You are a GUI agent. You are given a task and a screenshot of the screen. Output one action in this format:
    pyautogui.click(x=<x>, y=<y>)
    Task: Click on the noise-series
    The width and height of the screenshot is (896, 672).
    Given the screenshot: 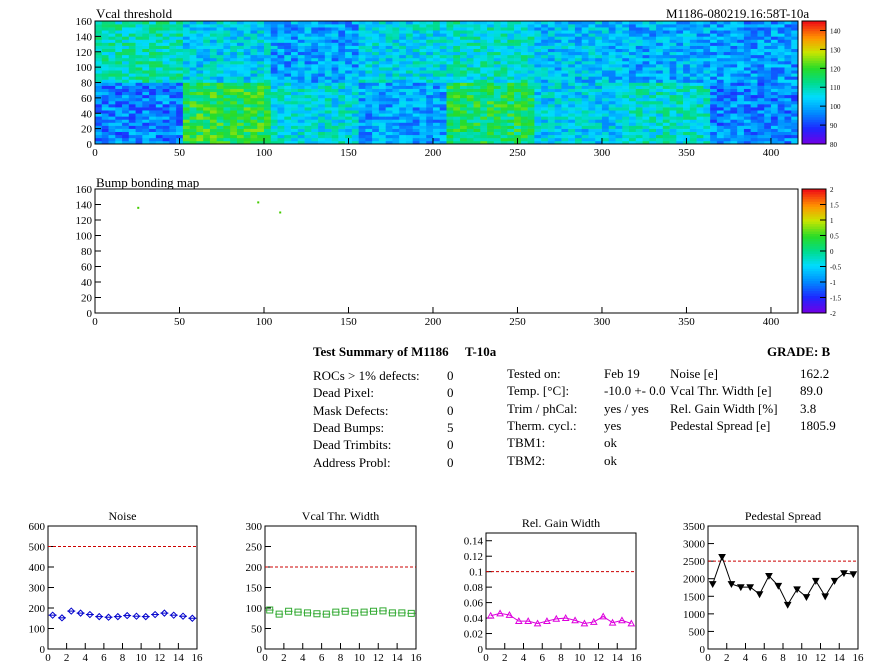 What is the action you would take?
    pyautogui.click(x=122, y=584)
    